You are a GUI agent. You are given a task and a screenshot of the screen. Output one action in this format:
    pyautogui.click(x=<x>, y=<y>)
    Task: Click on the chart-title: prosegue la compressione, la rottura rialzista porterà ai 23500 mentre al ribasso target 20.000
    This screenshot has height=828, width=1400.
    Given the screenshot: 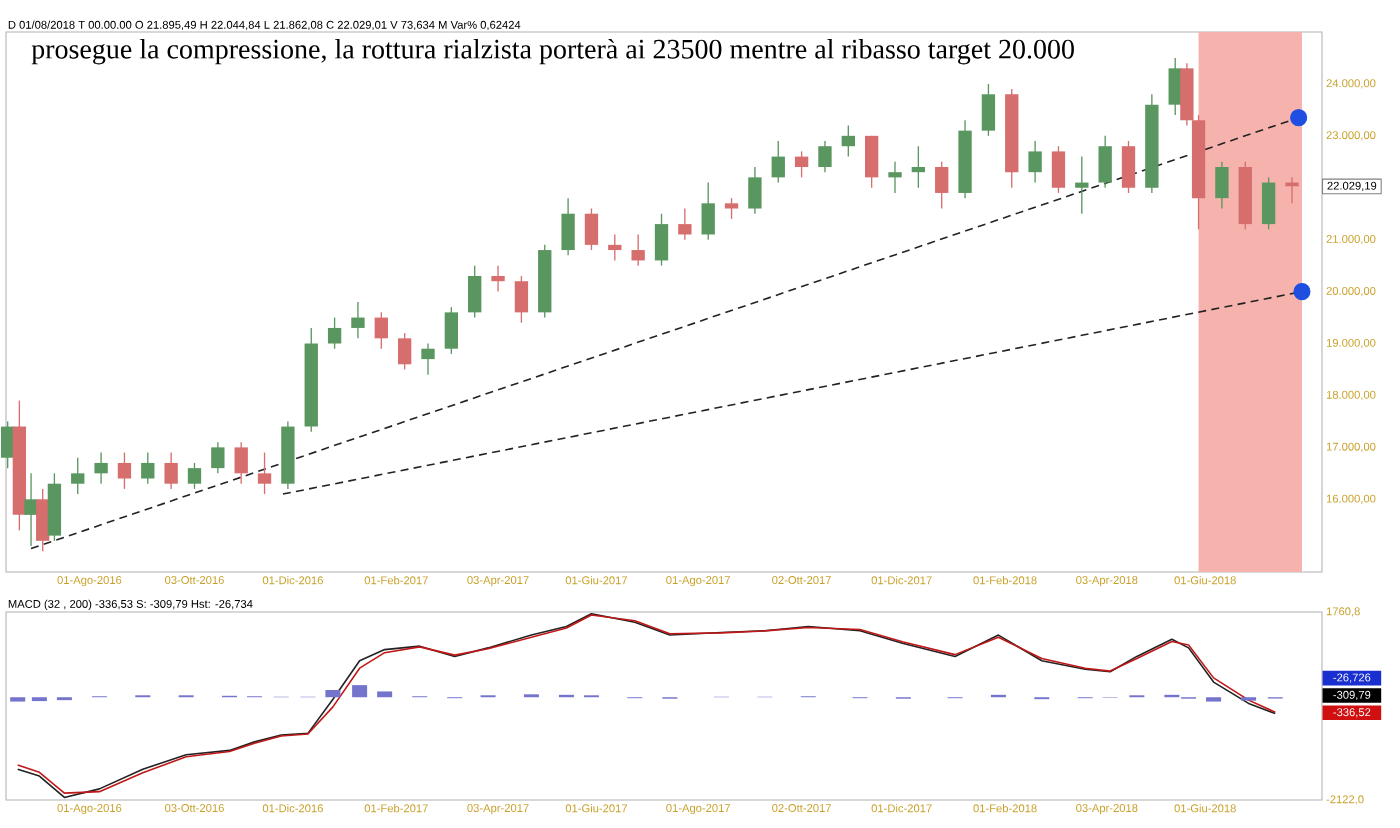 What is the action you would take?
    pyautogui.click(x=552, y=51)
    